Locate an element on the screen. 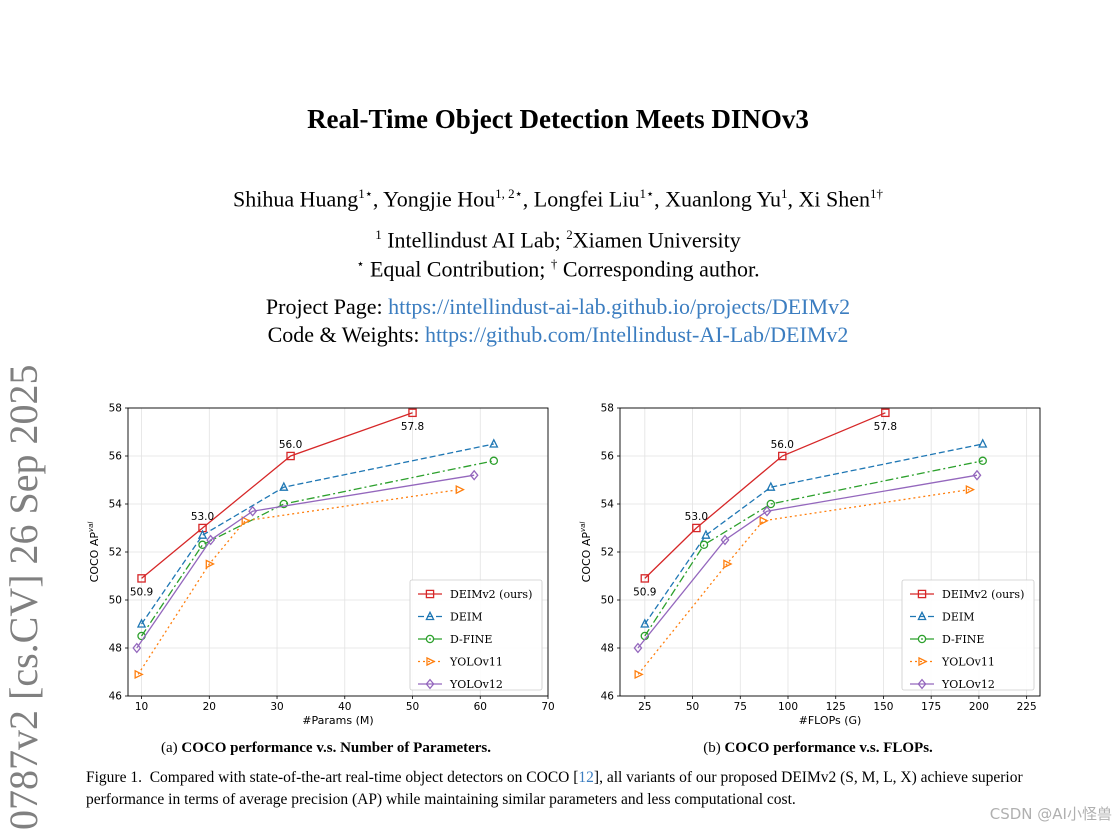  author-name: Xuanlong Yu is located at coordinates (723, 199).